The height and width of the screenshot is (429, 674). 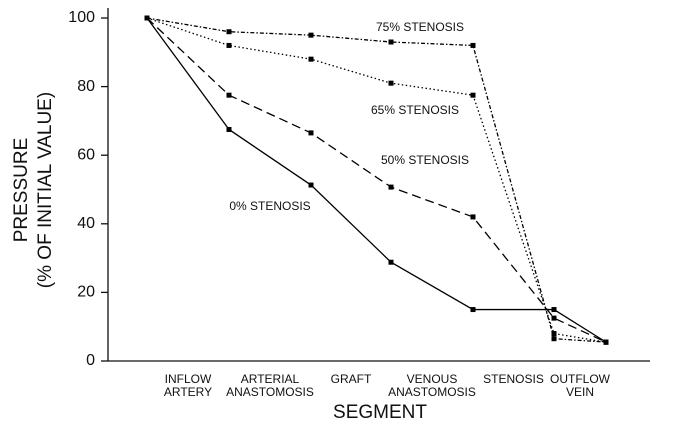 I want to click on y-tick-label: 60, so click(x=86, y=154).